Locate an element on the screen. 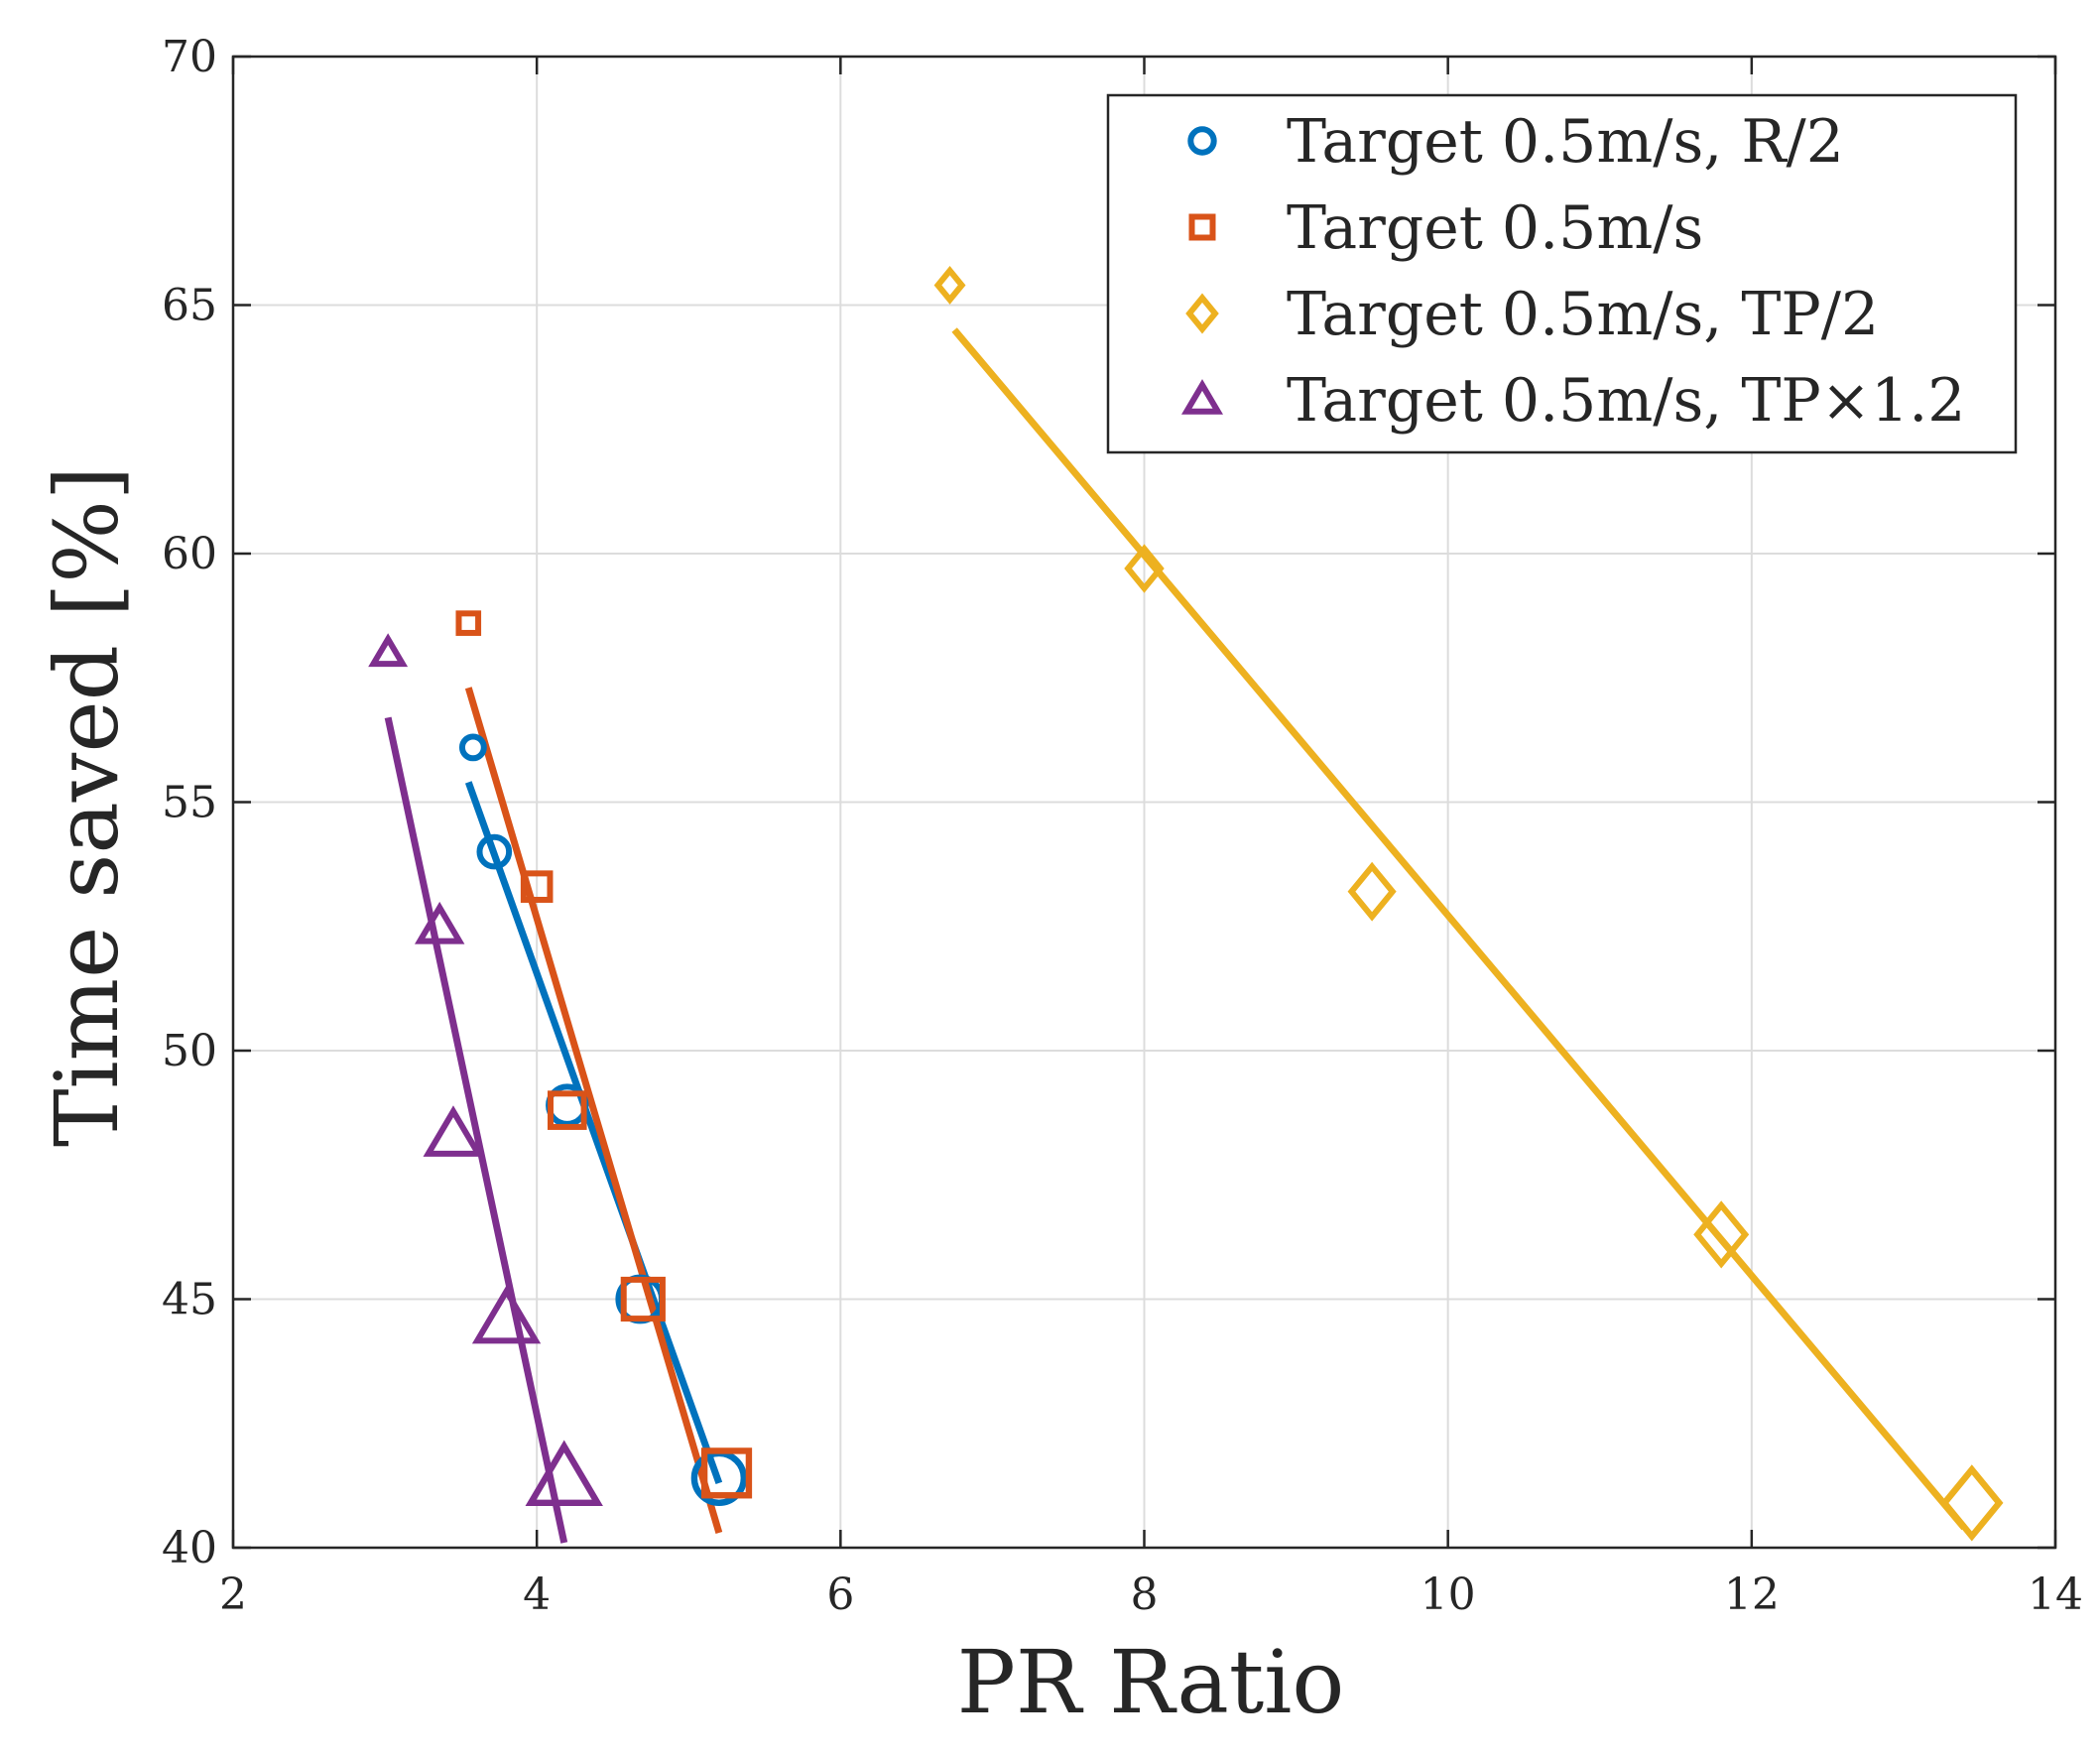 This screenshot has height=1758, width=2100. y-tick-label: 65 is located at coordinates (190, 306).